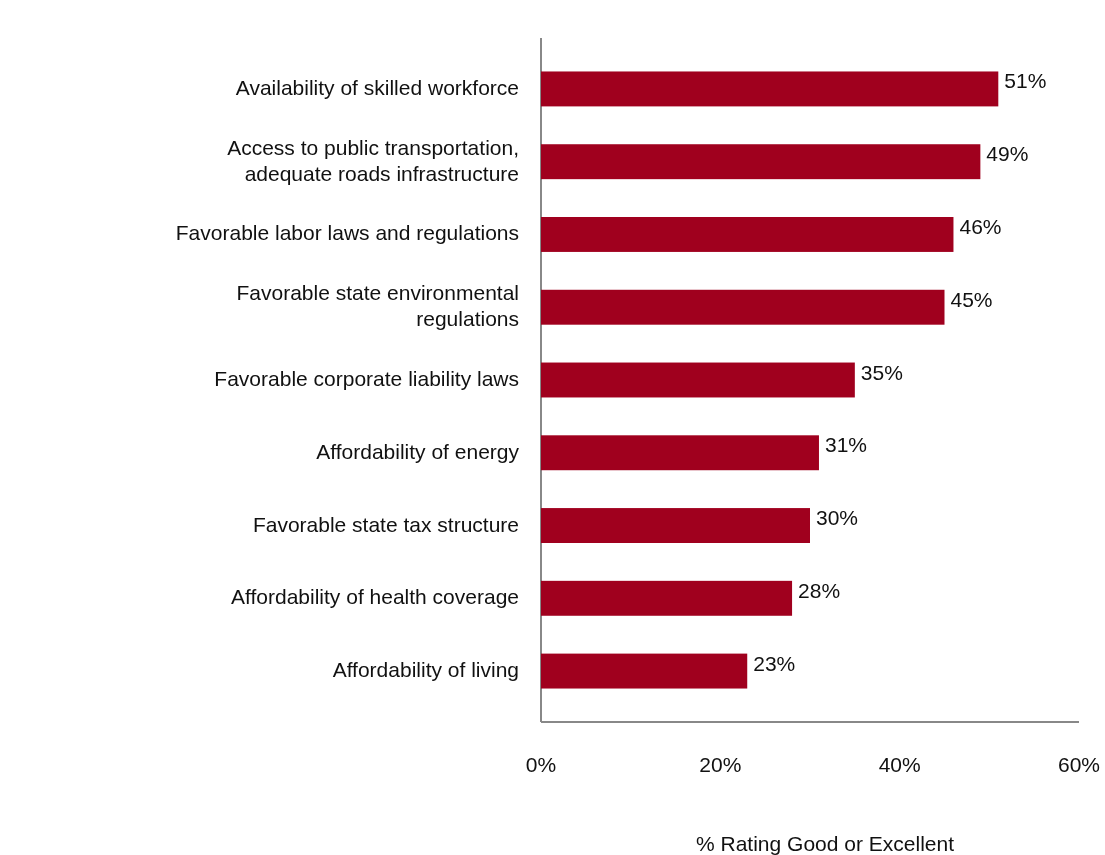  I want to click on y-tick-label: Favorable labor laws and regulations, so click(347, 233).